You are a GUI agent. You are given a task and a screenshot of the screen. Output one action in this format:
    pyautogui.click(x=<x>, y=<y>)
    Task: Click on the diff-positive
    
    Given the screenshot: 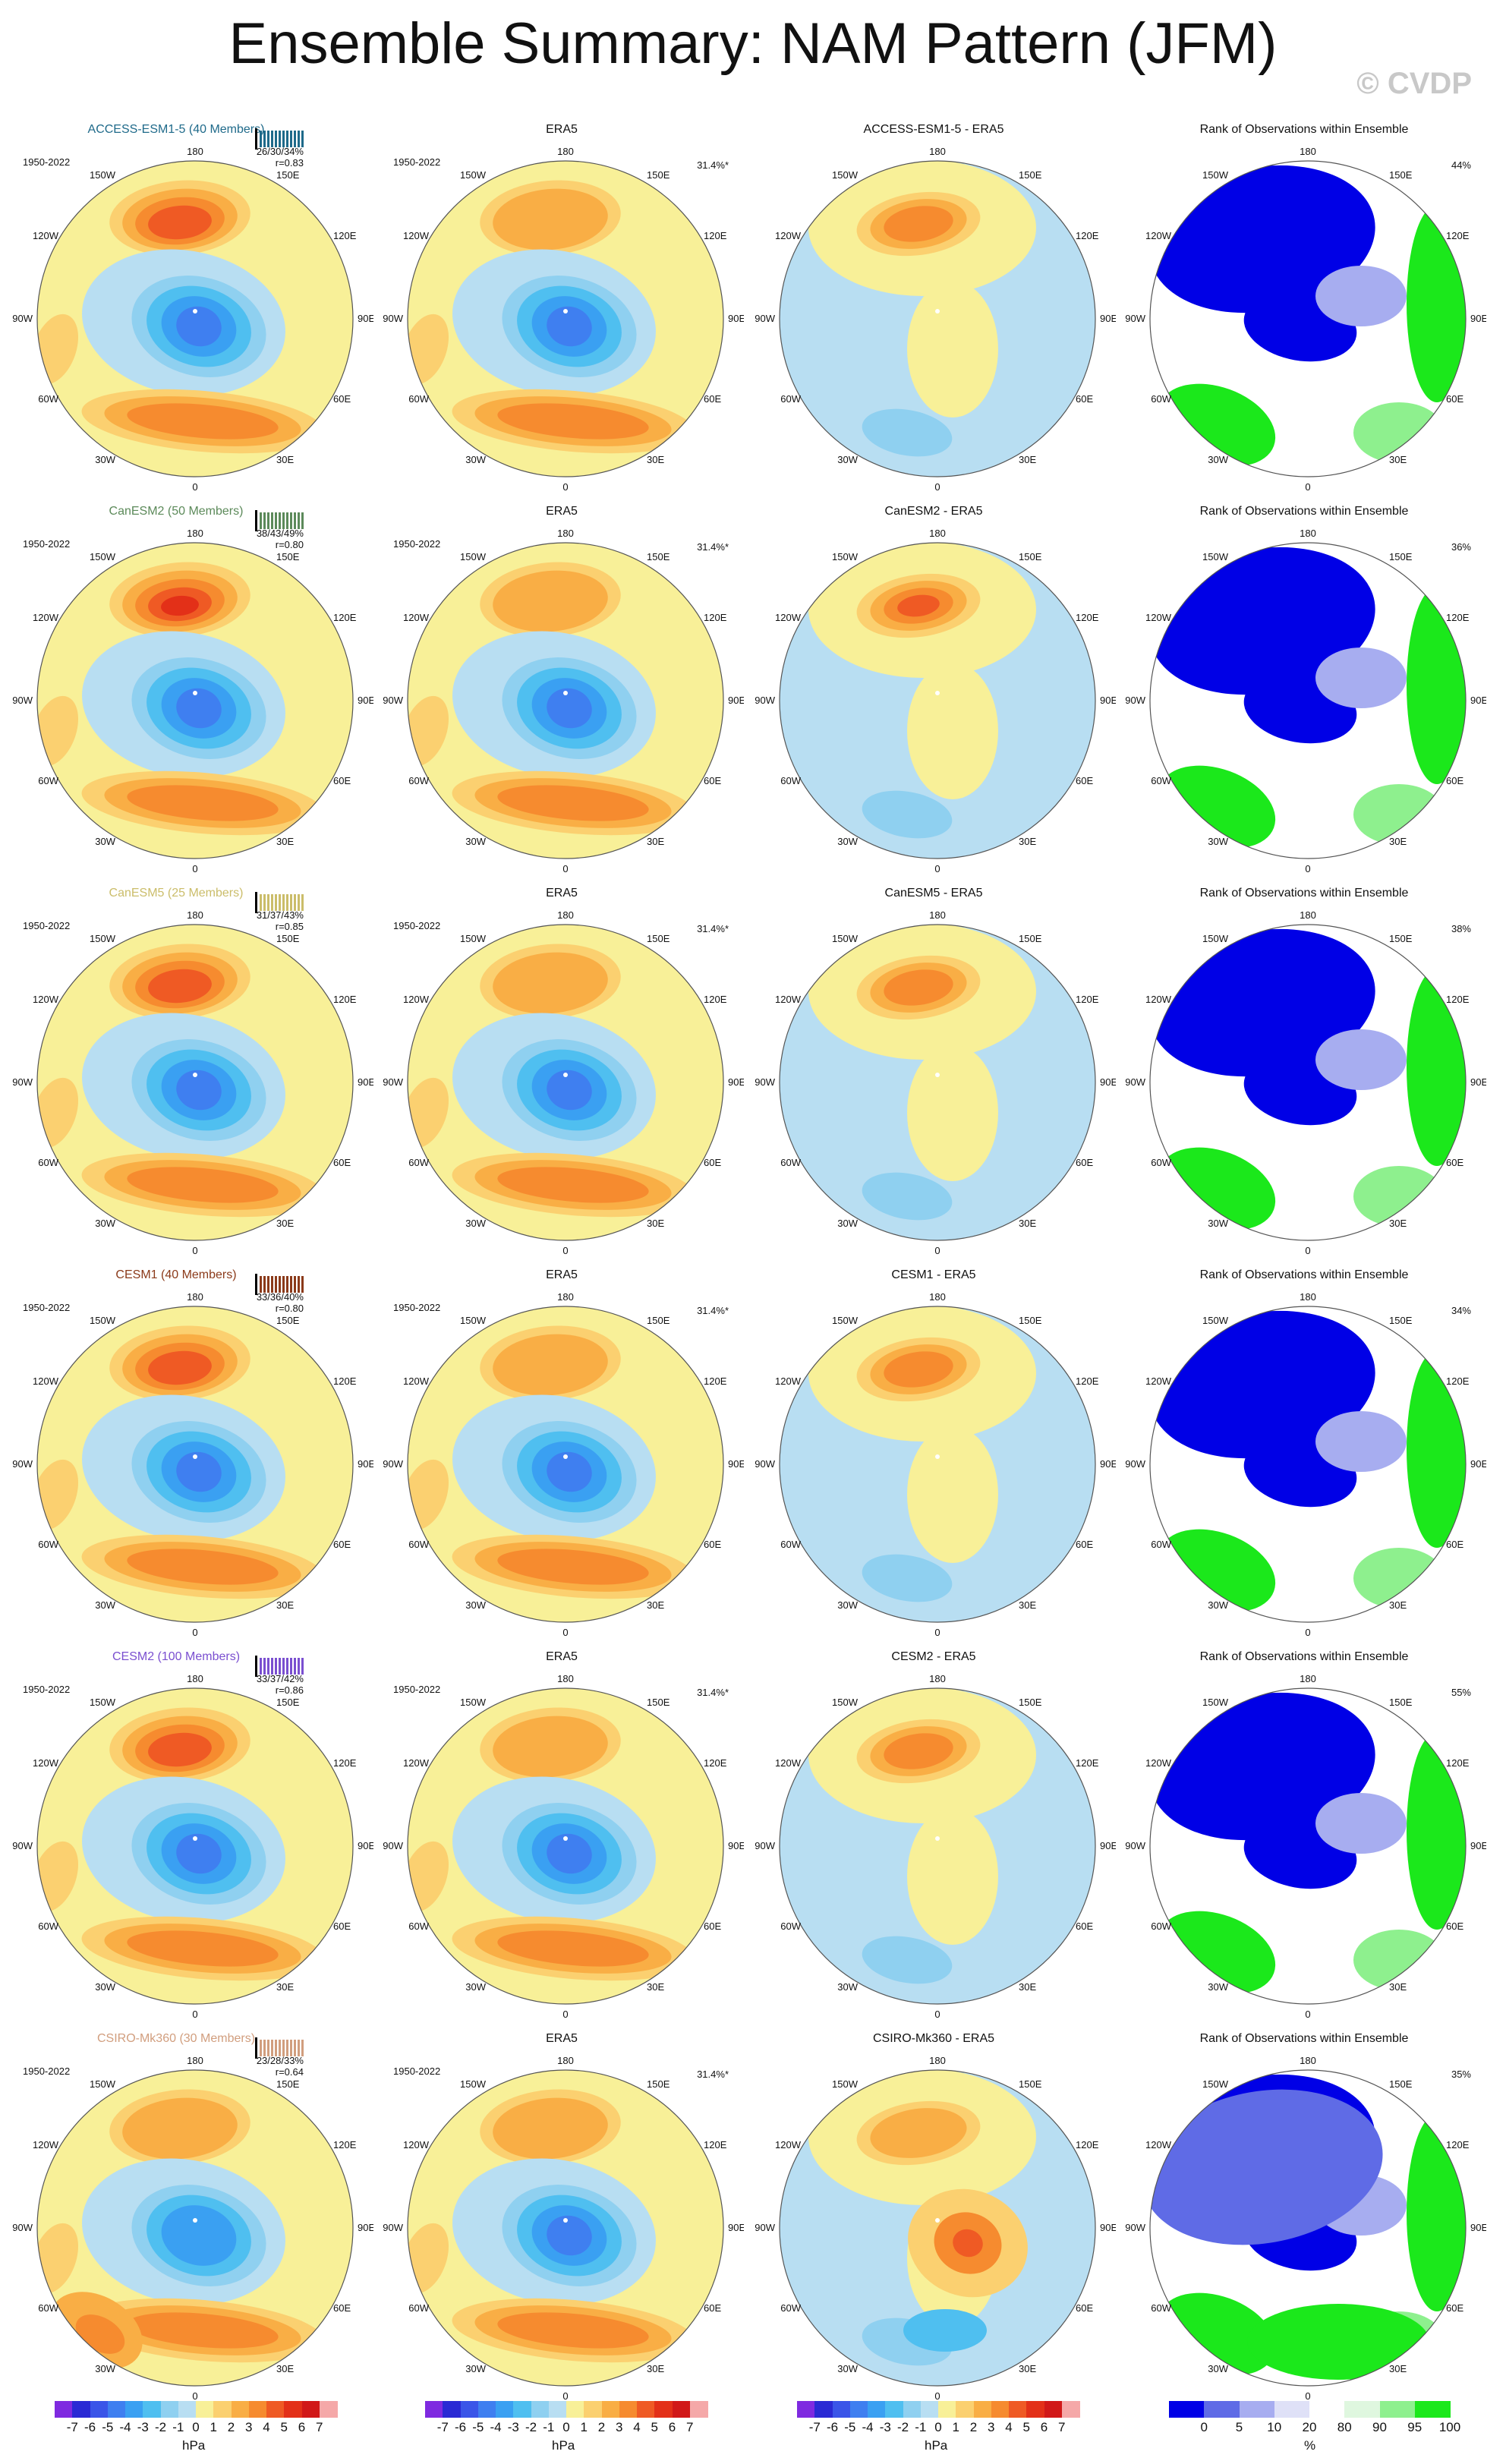 What is the action you would take?
    pyautogui.click(x=952, y=1495)
    